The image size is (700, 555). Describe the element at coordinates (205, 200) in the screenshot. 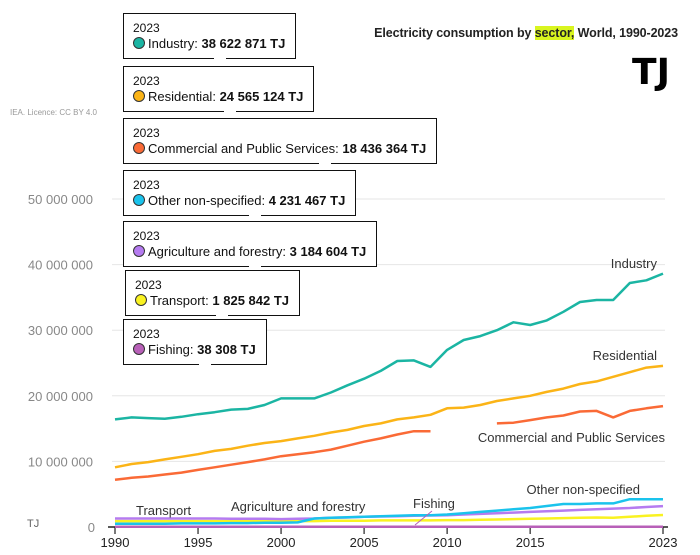

I see `tooltip-series-name: Other non-specified` at that location.